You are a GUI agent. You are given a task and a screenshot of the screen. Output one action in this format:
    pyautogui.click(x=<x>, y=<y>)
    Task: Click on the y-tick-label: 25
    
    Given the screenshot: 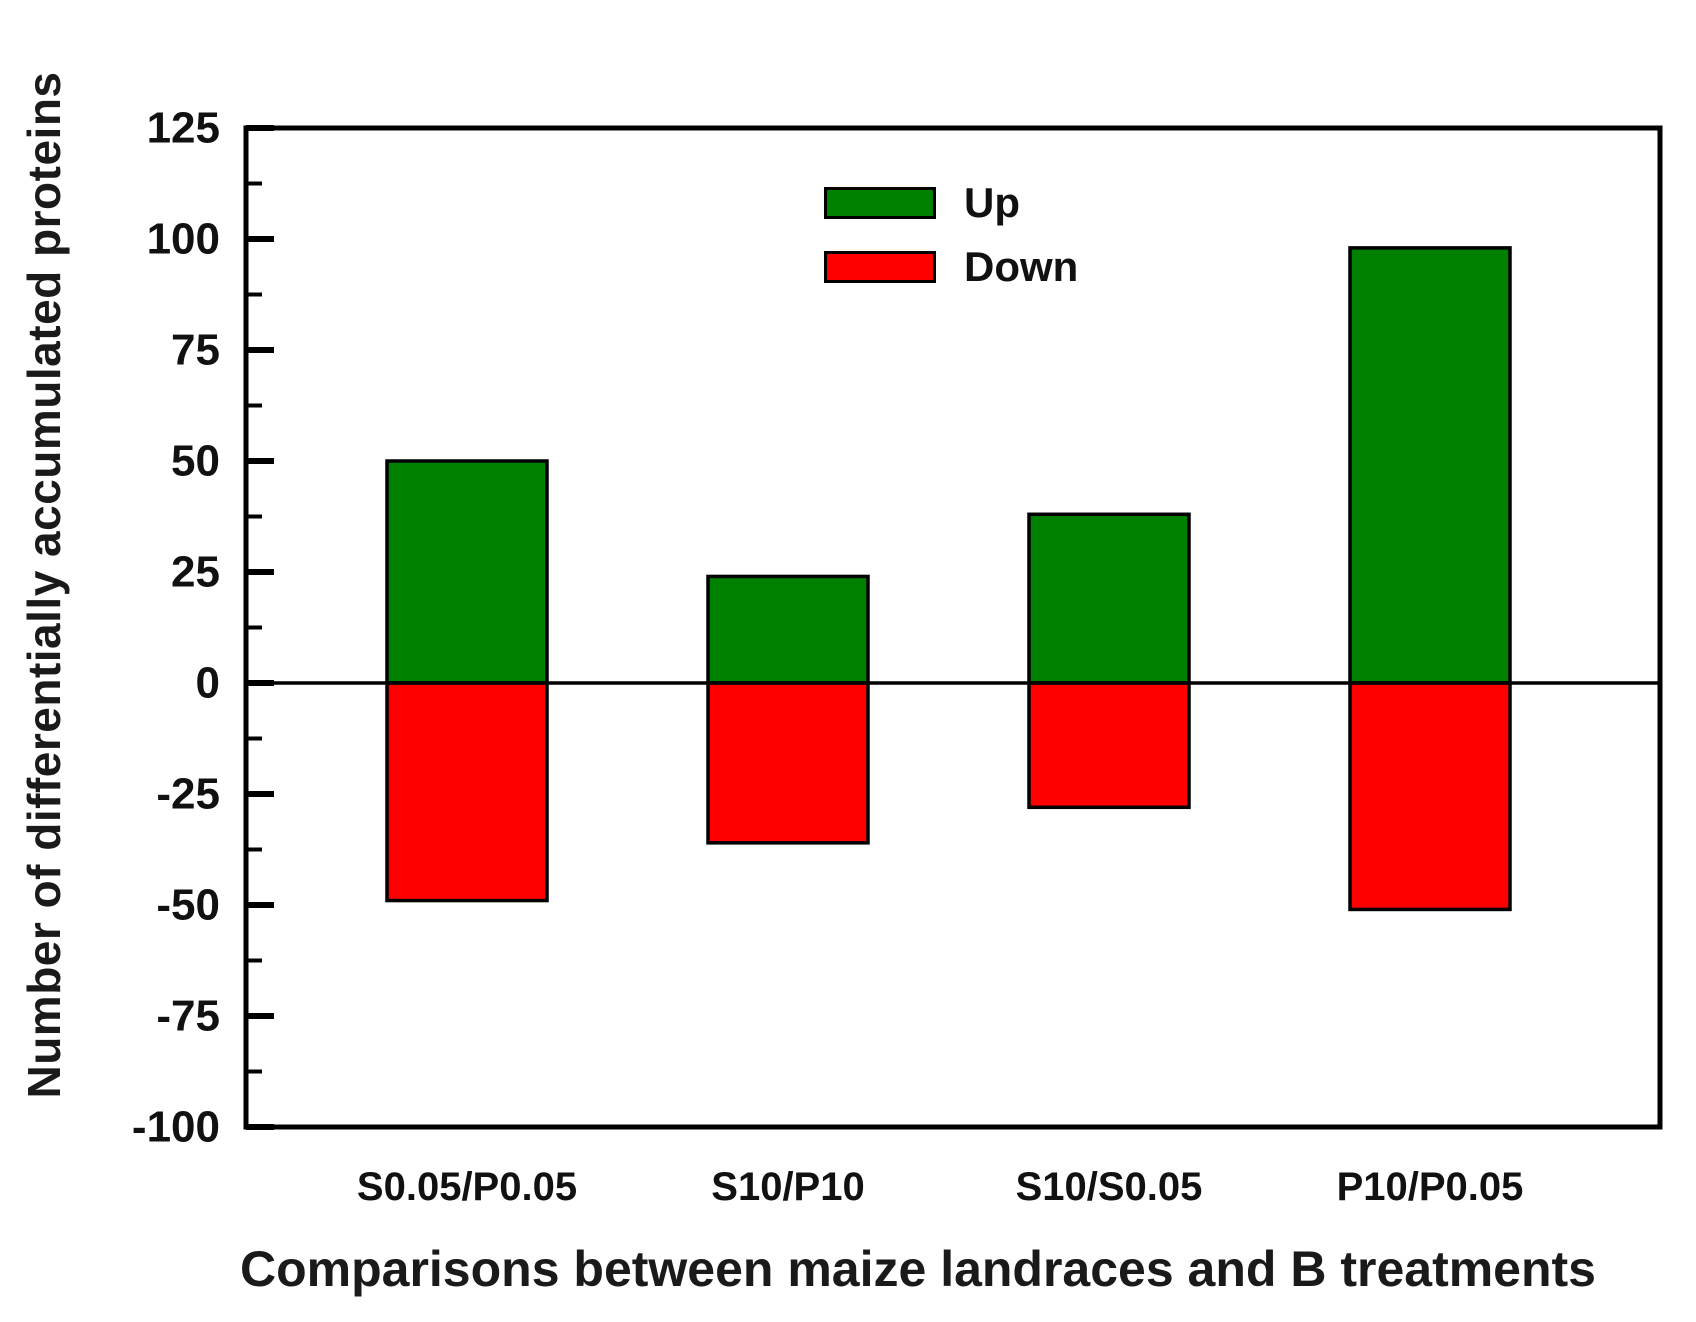 What is the action you would take?
    pyautogui.click(x=195, y=572)
    